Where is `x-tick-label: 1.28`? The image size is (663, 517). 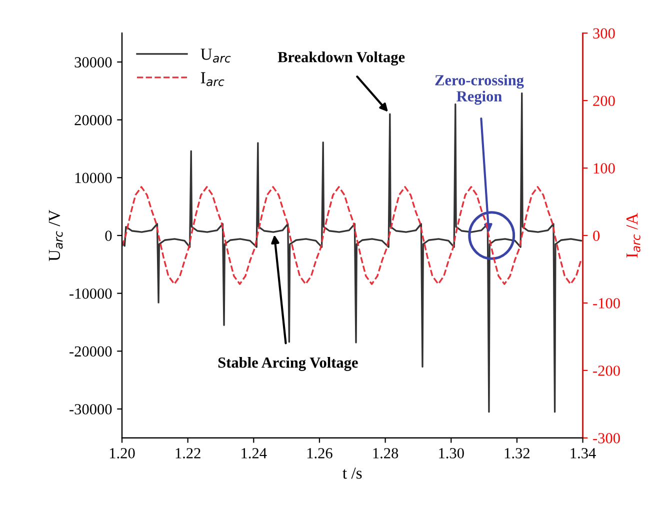 x-tick-label: 1.28 is located at coordinates (385, 453).